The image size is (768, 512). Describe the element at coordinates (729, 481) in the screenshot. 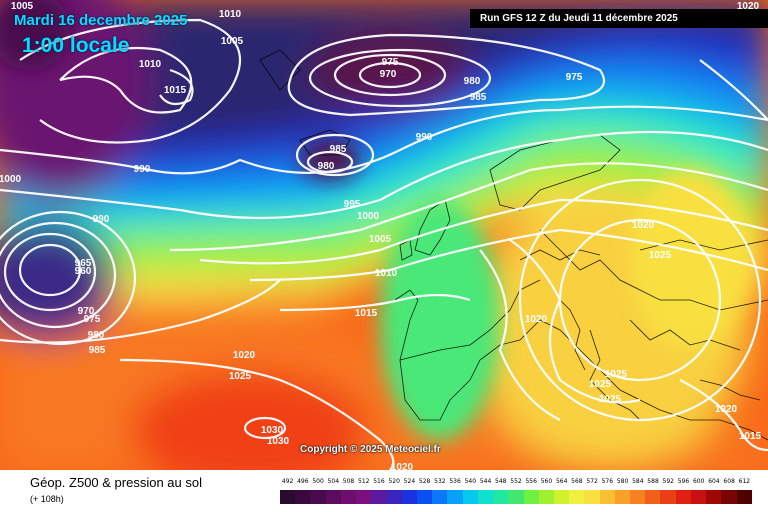

I see `color-scale-label: 608` at that location.